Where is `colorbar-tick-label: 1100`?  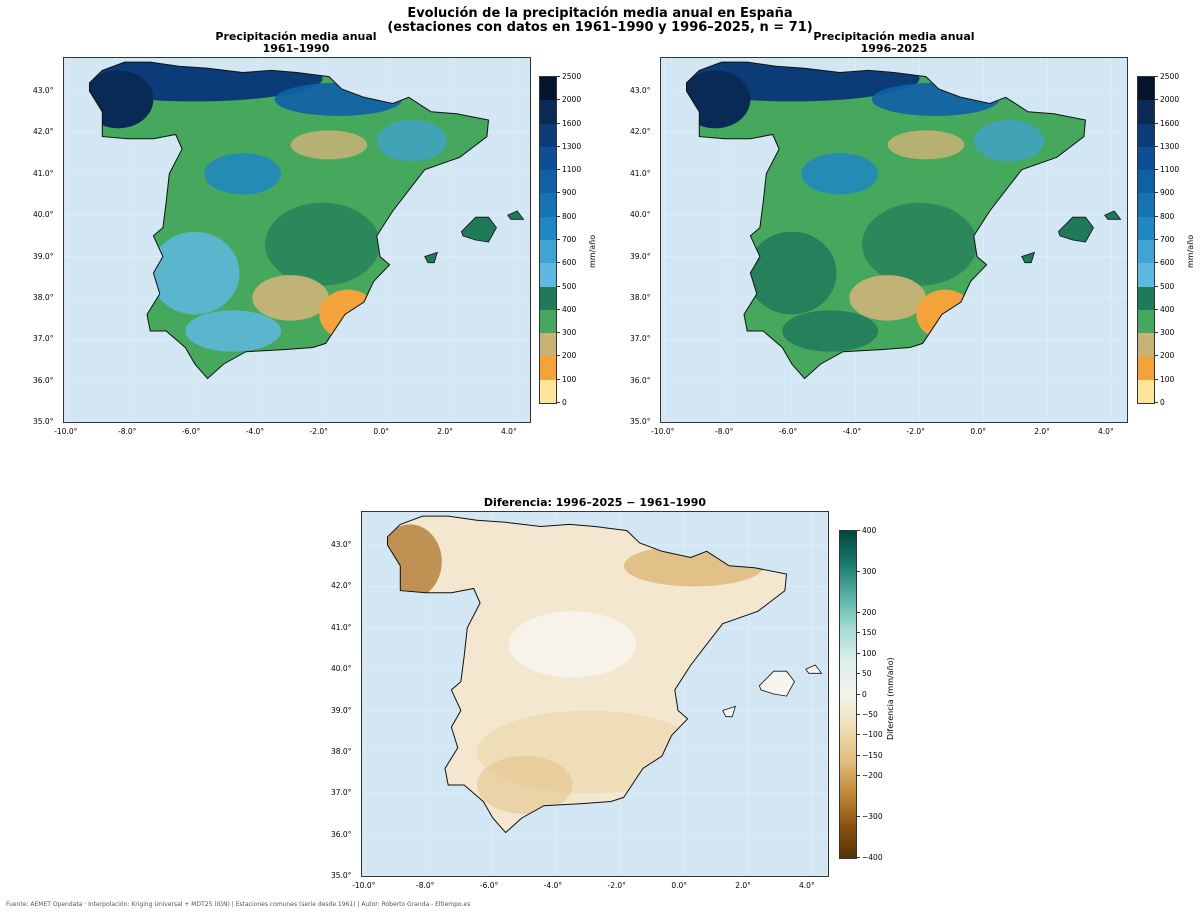
colorbar-tick-label: 1100 is located at coordinates (572, 170).